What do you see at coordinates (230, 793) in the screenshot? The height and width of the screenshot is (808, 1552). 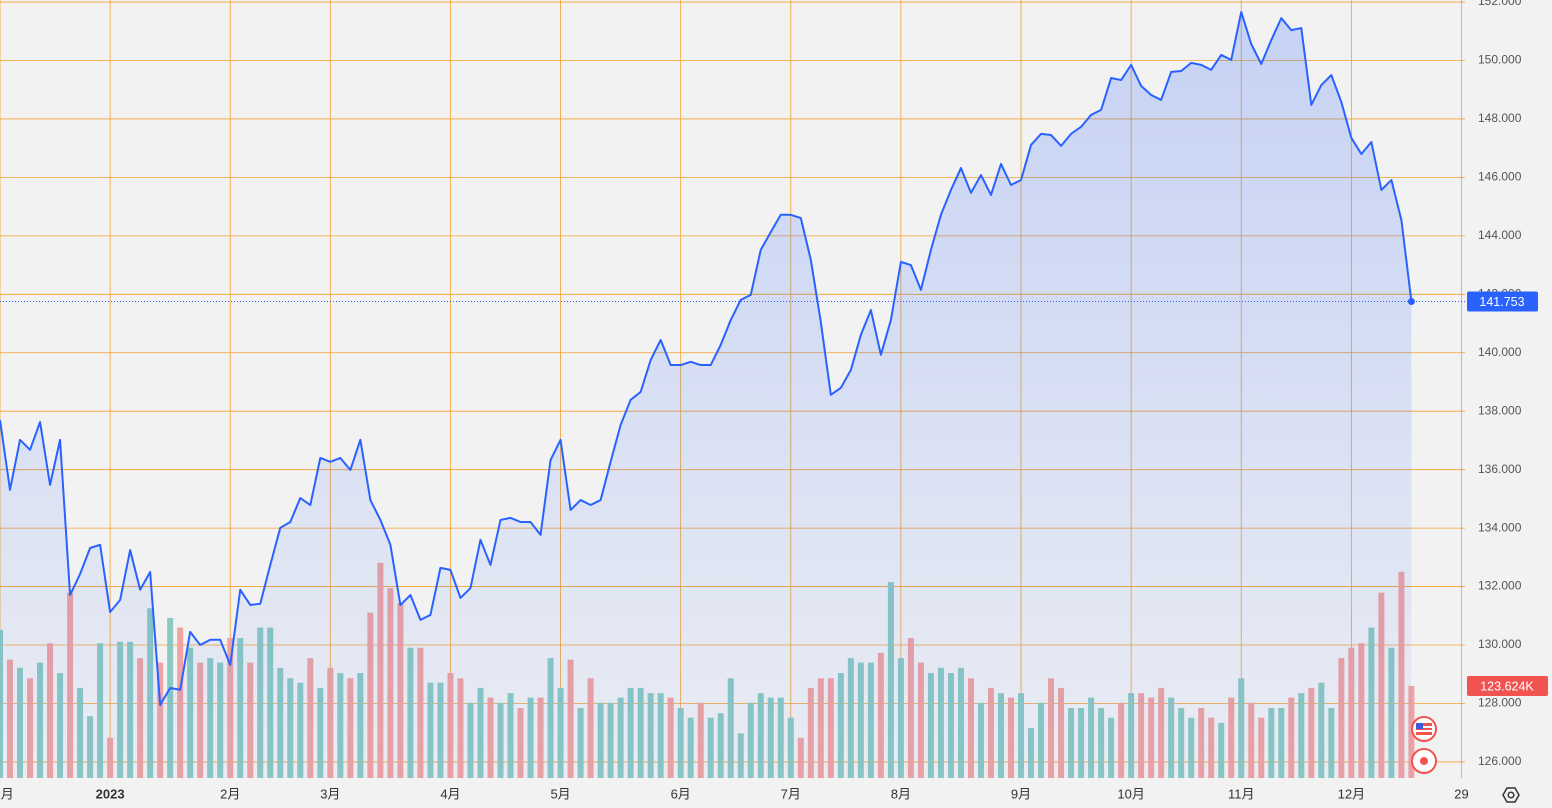 I see `x-tick-label: 2月` at bounding box center [230, 793].